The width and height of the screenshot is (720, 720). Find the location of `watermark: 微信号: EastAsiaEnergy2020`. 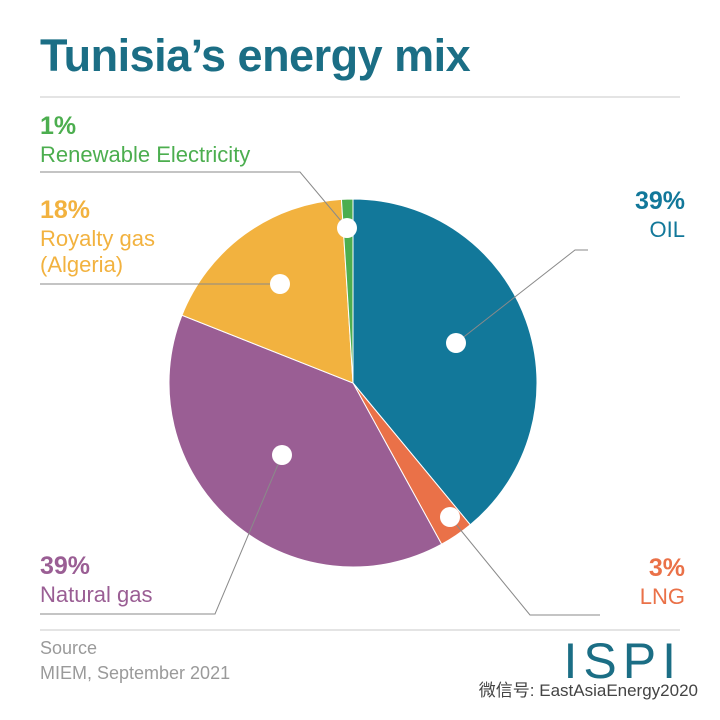

watermark: 微信号: EastAsiaEnergy2020 is located at coordinates (588, 690).